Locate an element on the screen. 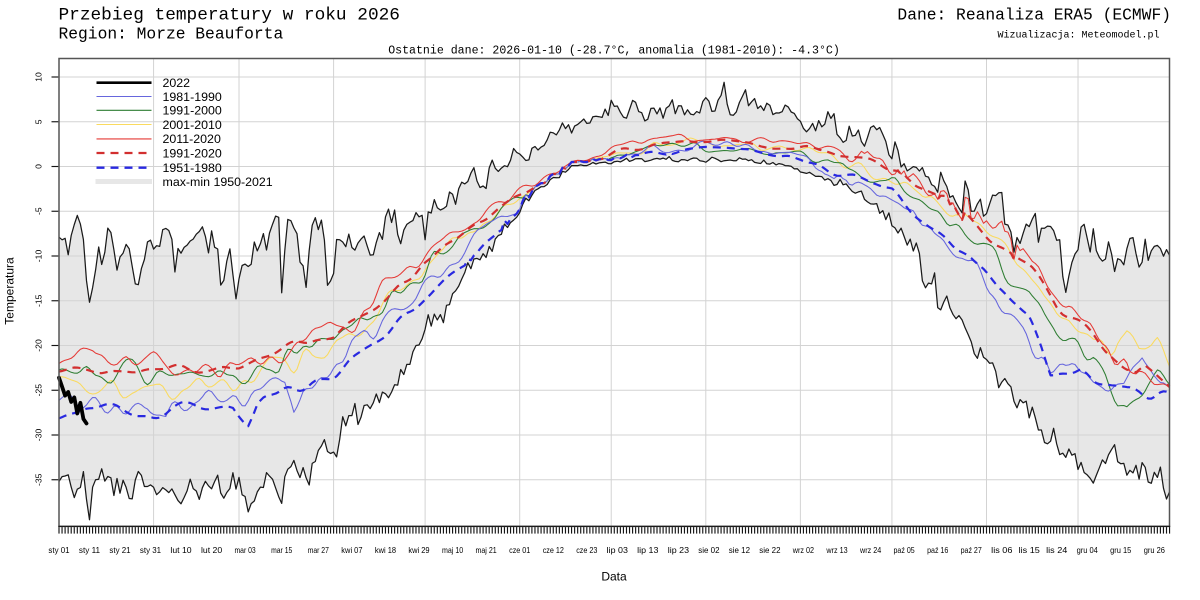  svg-text: gru 04 is located at coordinates (1087, 550).